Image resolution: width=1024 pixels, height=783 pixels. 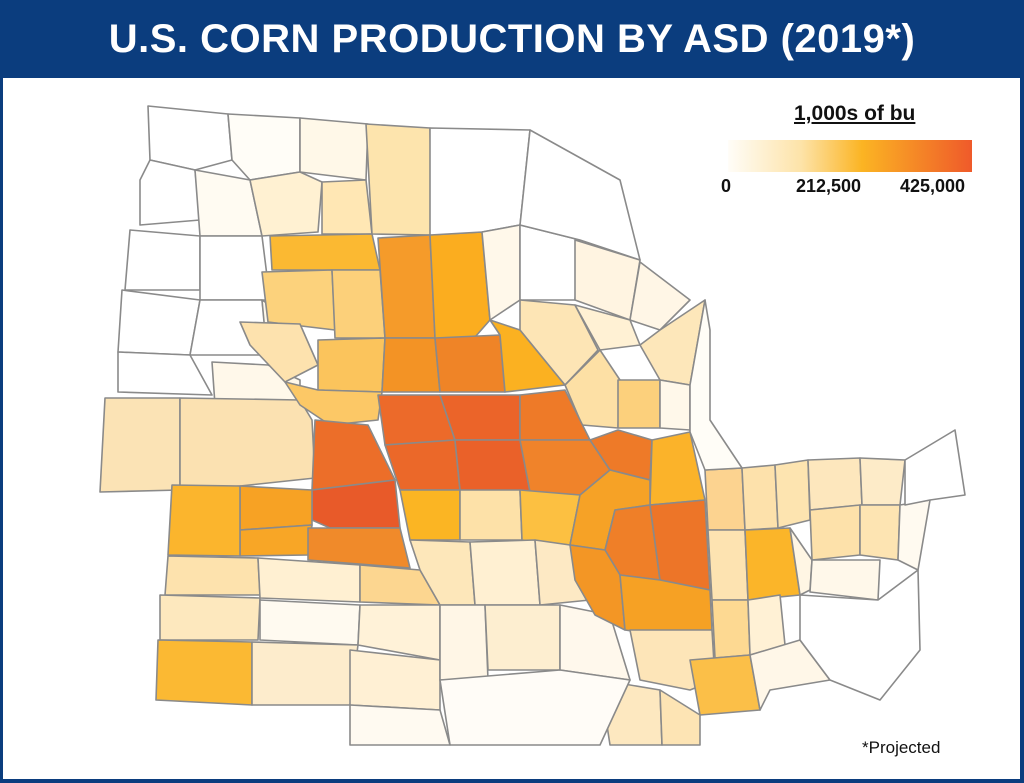 I want to click on asd-ia-nc, so click(x=480, y=417).